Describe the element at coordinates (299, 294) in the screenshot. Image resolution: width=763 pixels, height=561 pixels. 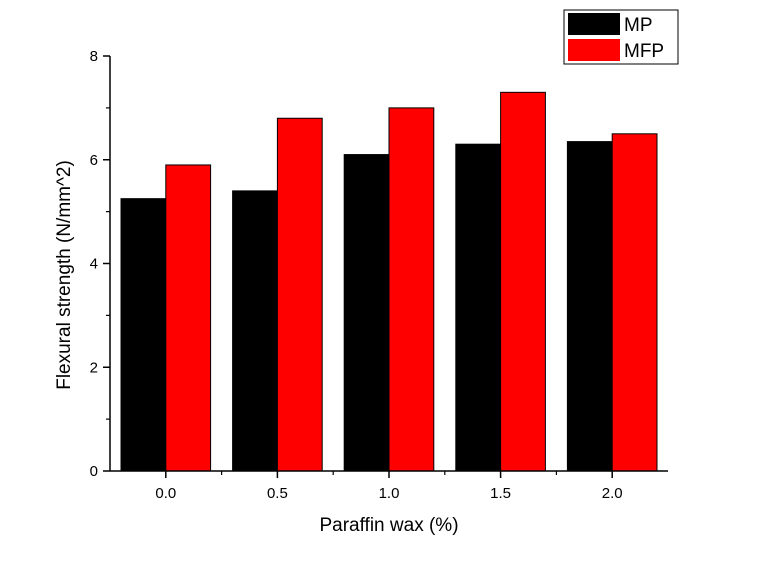
I see `bar-mfp-0.5` at that location.